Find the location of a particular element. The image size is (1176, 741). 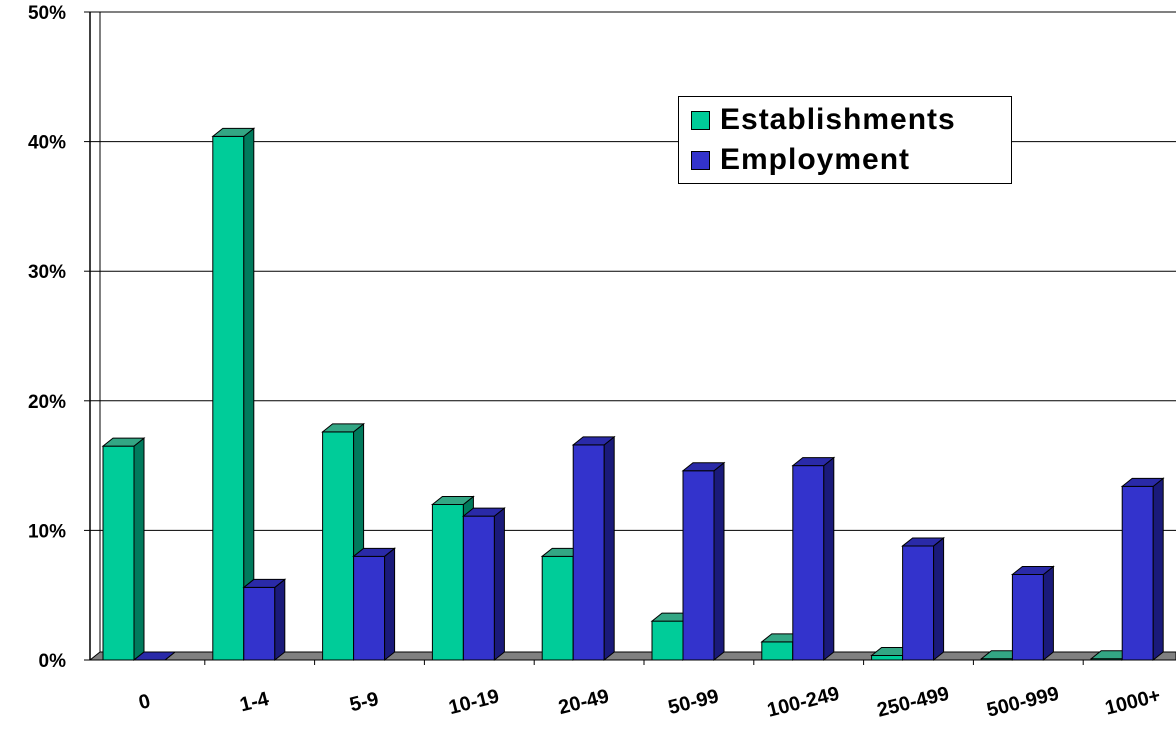

x-tick-label: 100-249 is located at coordinates (803, 702).